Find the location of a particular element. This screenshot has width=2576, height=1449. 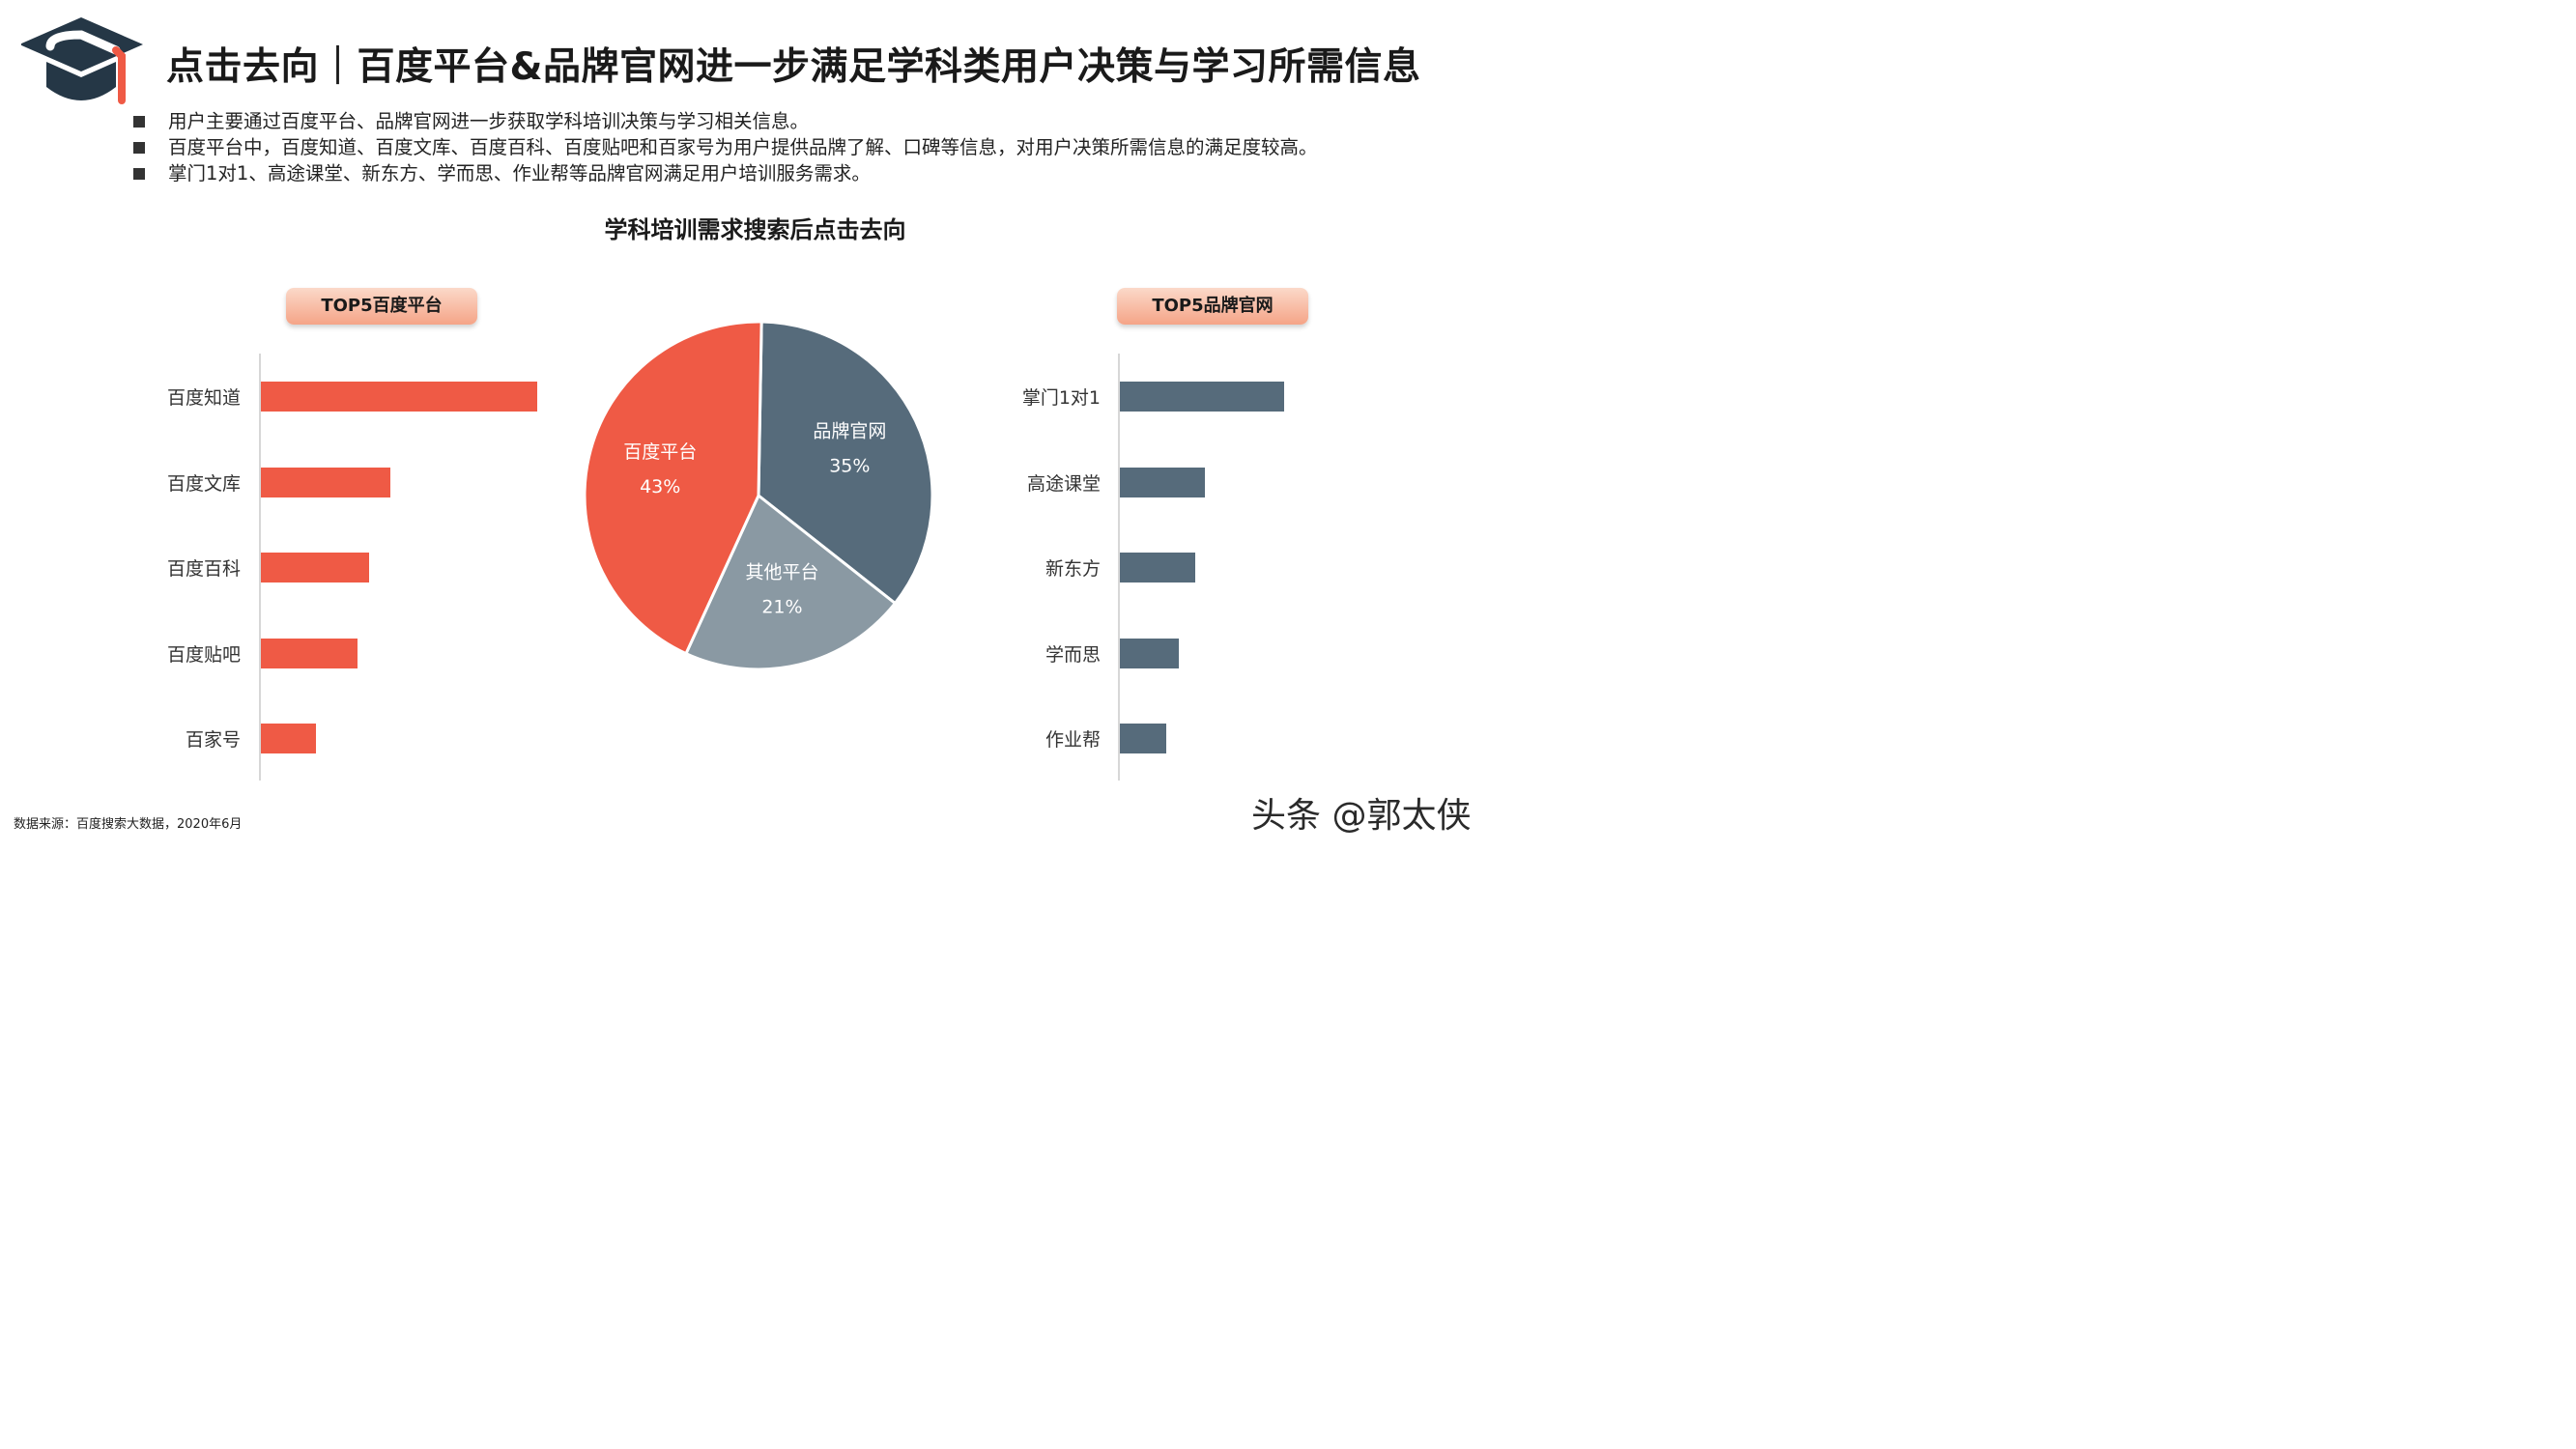

graduation-cap-logo-icon is located at coordinates (82, 60).